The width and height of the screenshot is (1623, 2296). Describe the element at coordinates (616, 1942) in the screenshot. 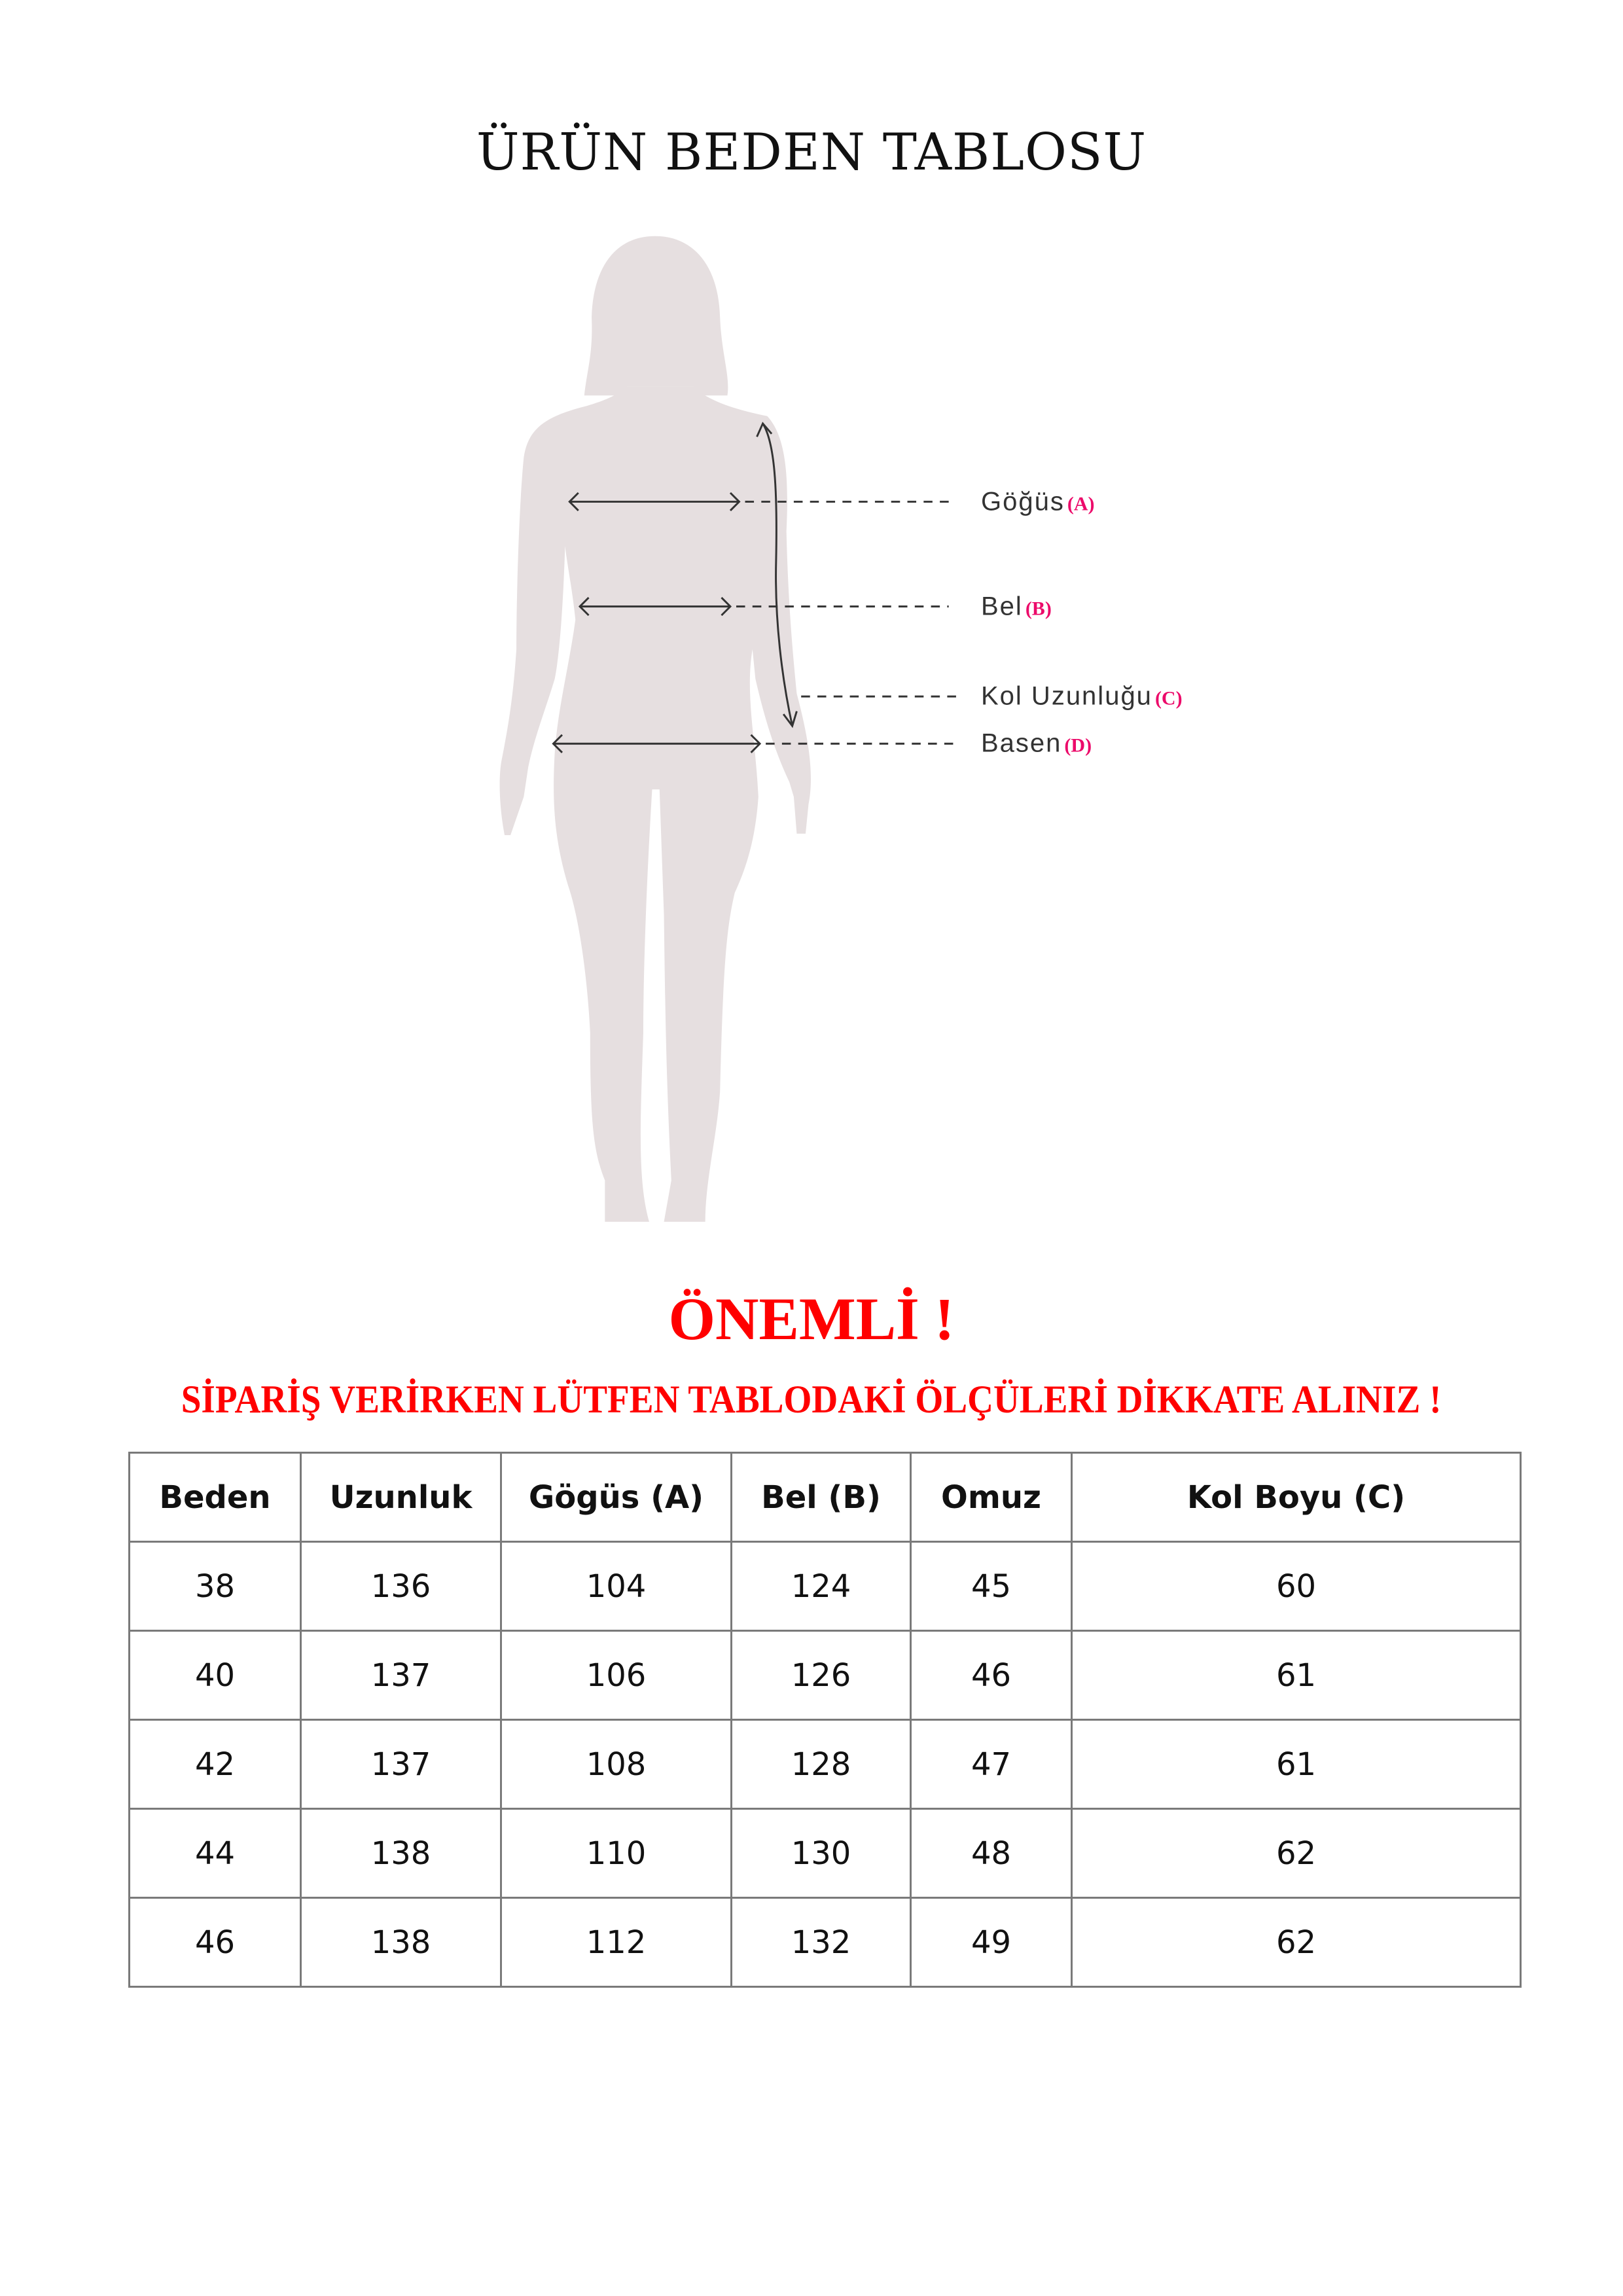

I see `table-cell: 112` at that location.